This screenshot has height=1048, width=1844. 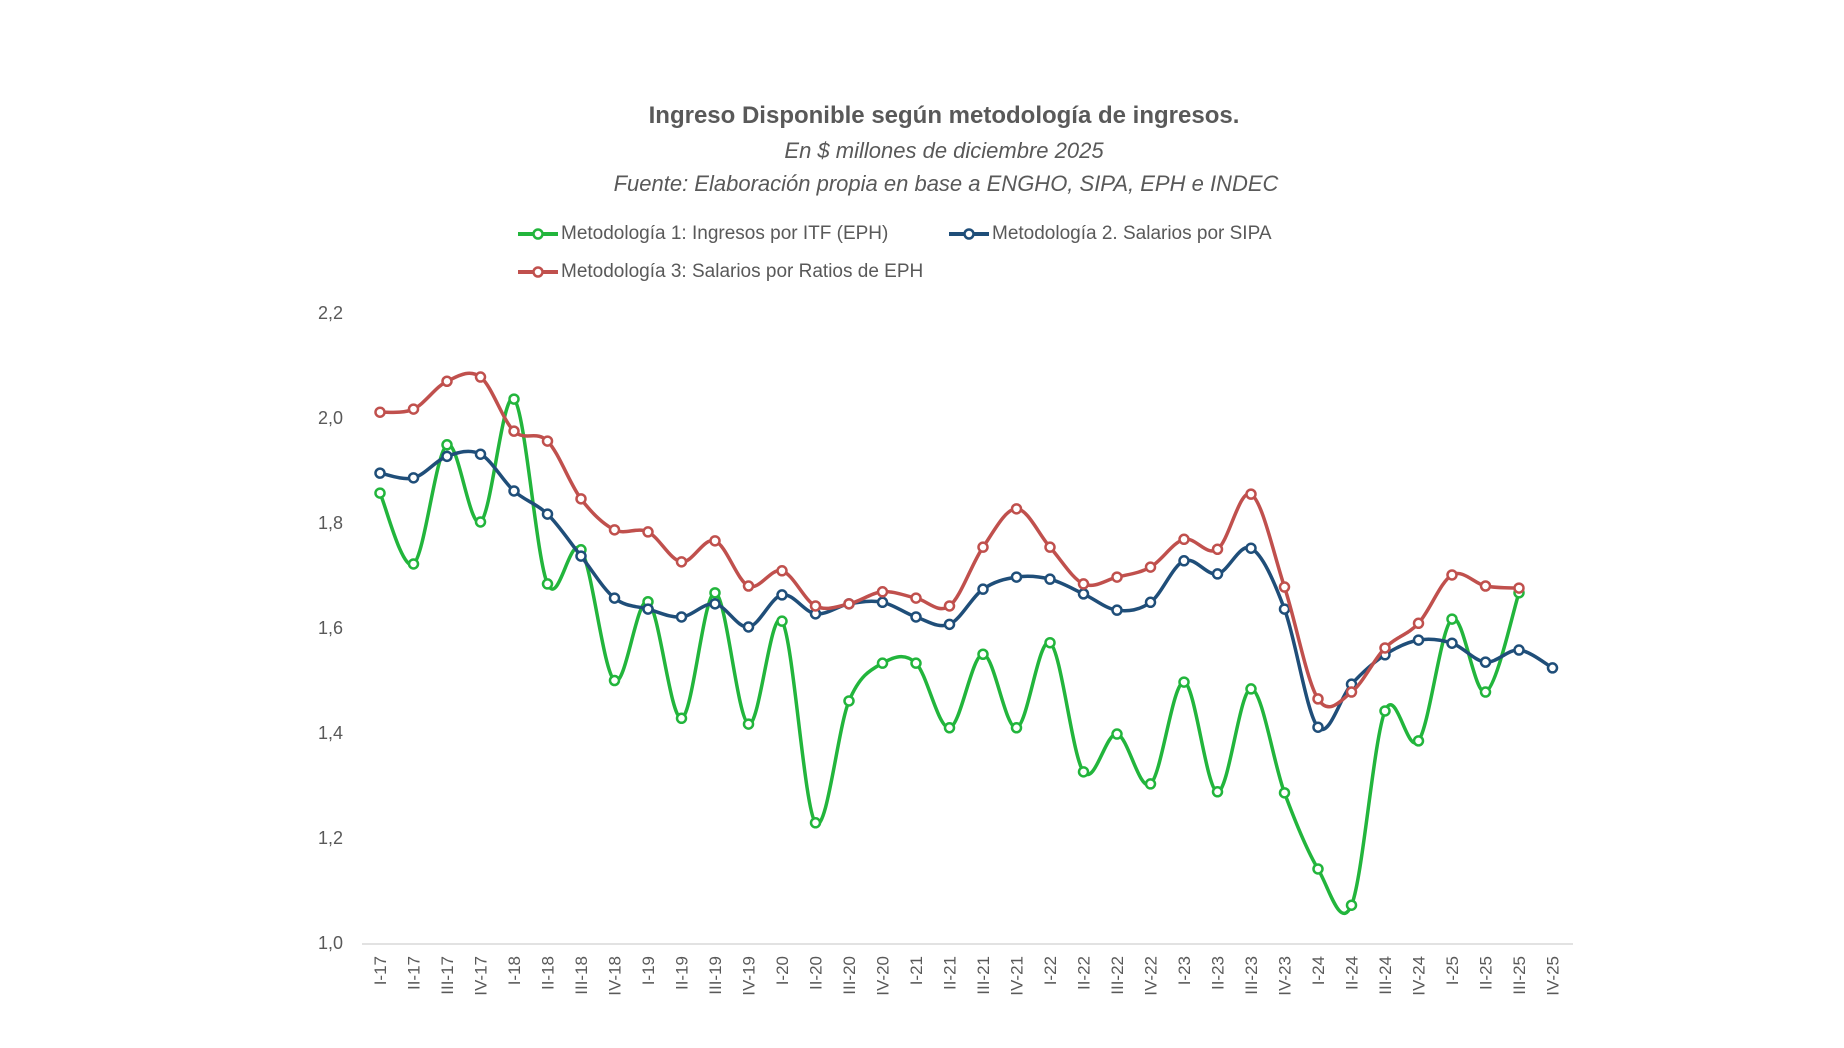 I want to click on x-tick-label: I-22, so click(x=1050, y=970).